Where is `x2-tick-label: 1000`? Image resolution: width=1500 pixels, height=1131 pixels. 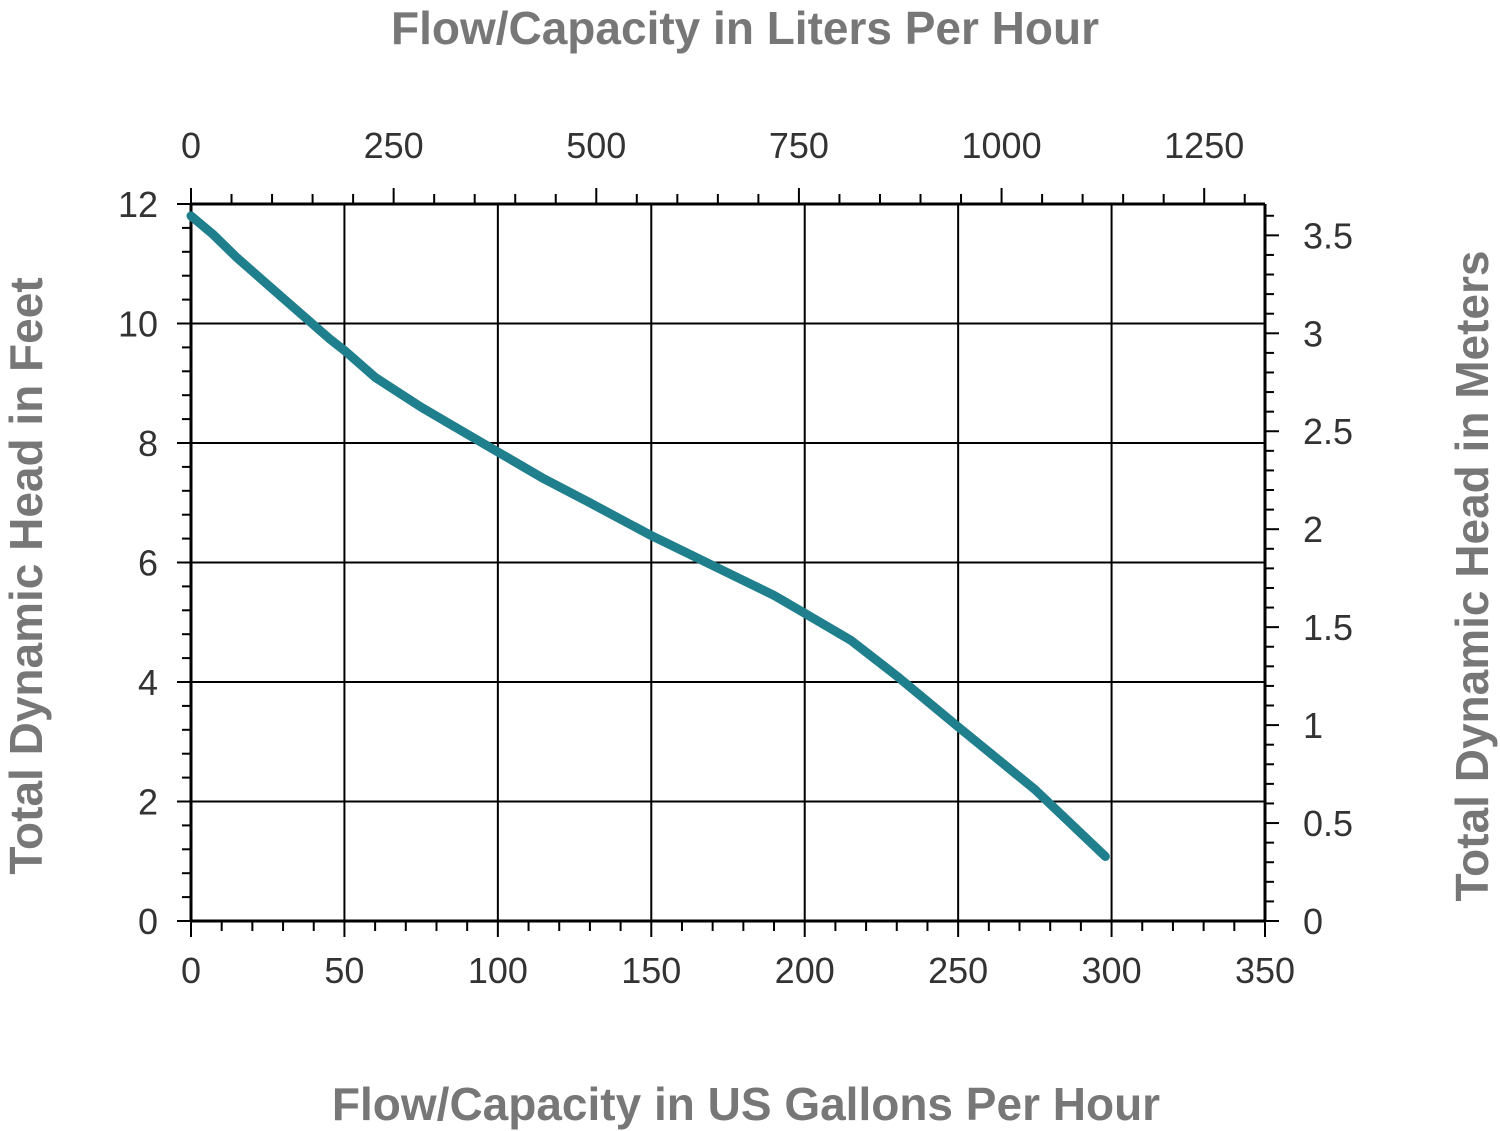
x2-tick-label: 1000 is located at coordinates (1002, 145).